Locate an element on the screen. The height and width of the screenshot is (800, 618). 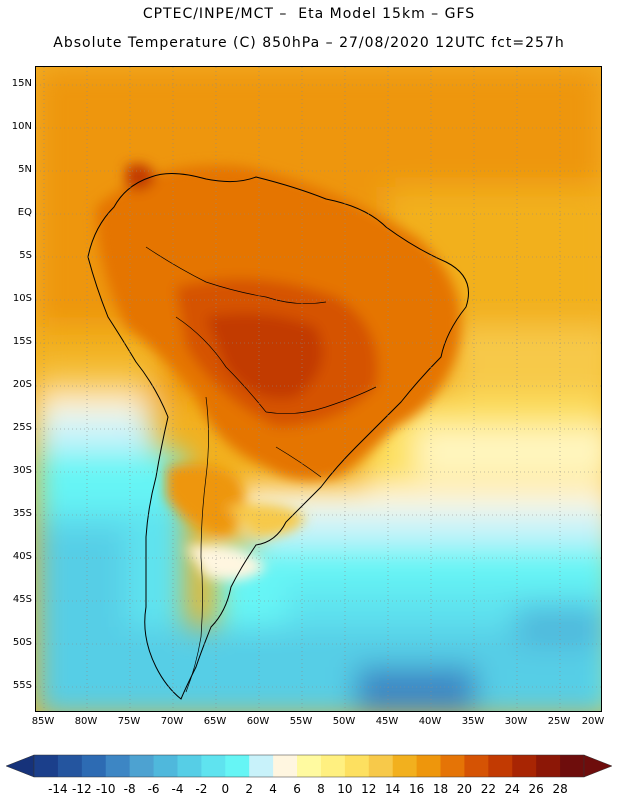
colorbar-tick-label: 24 is located at coordinates (512, 789).